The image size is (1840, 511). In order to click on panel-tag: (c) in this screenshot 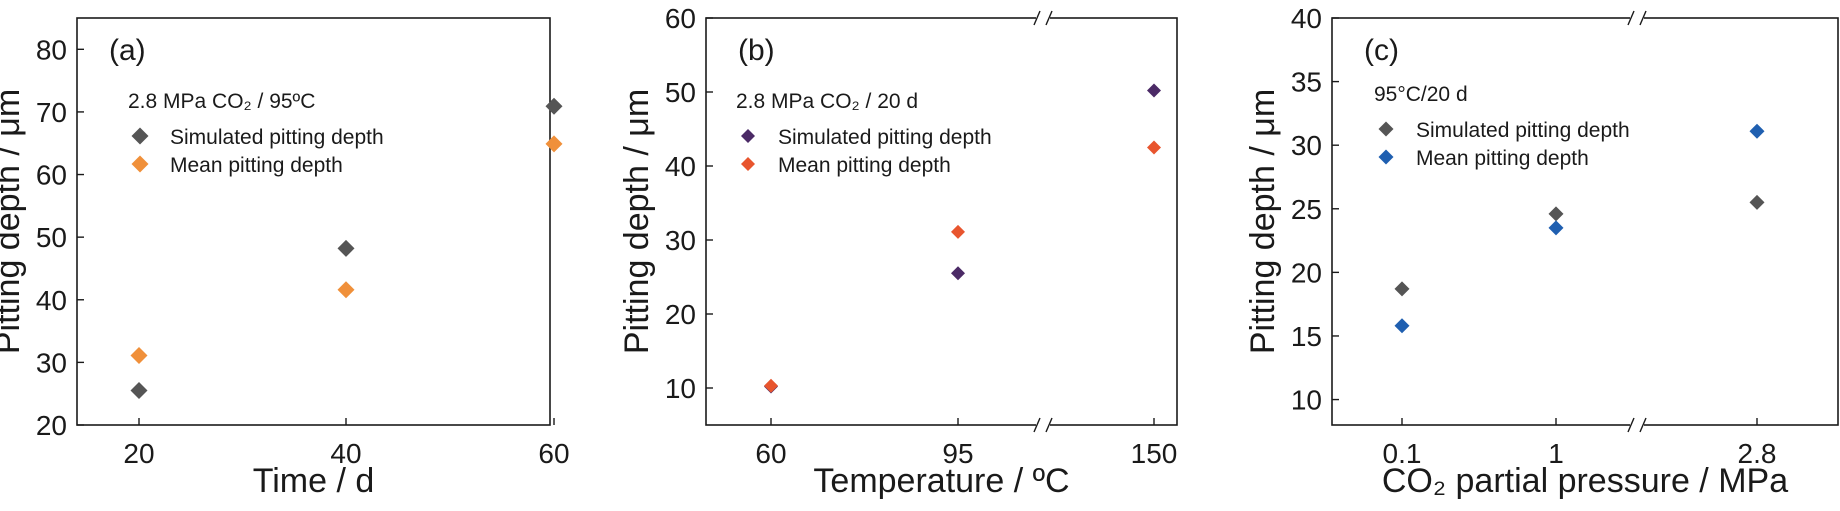, I will do `click(1381, 50)`.